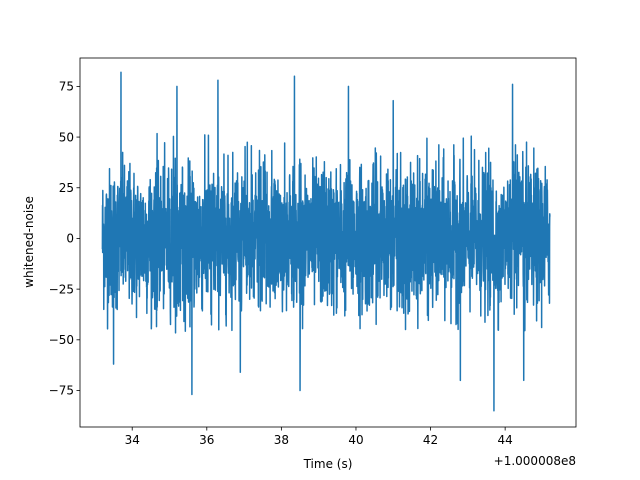  What do you see at coordinates (64, 239) in the screenshot?
I see `y-axis: 75 50 25 0 −25 −50 −75` at bounding box center [64, 239].